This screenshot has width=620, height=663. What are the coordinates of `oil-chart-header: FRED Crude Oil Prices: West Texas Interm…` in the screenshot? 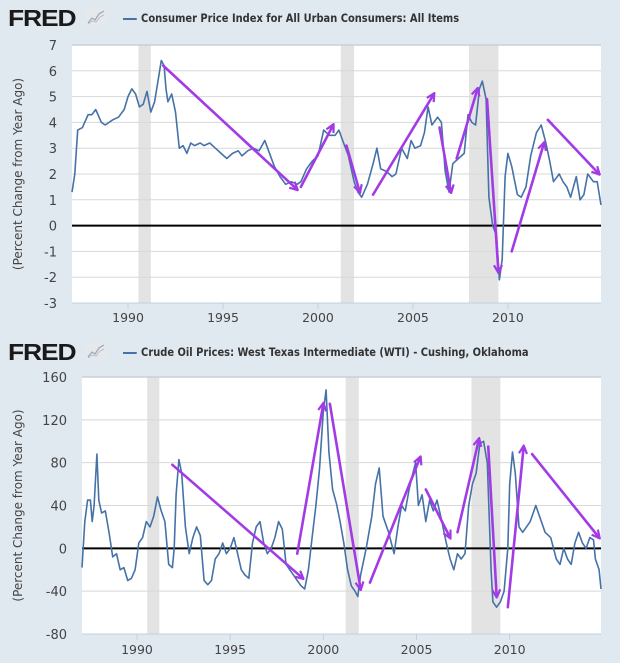 It's located at (310, 351).